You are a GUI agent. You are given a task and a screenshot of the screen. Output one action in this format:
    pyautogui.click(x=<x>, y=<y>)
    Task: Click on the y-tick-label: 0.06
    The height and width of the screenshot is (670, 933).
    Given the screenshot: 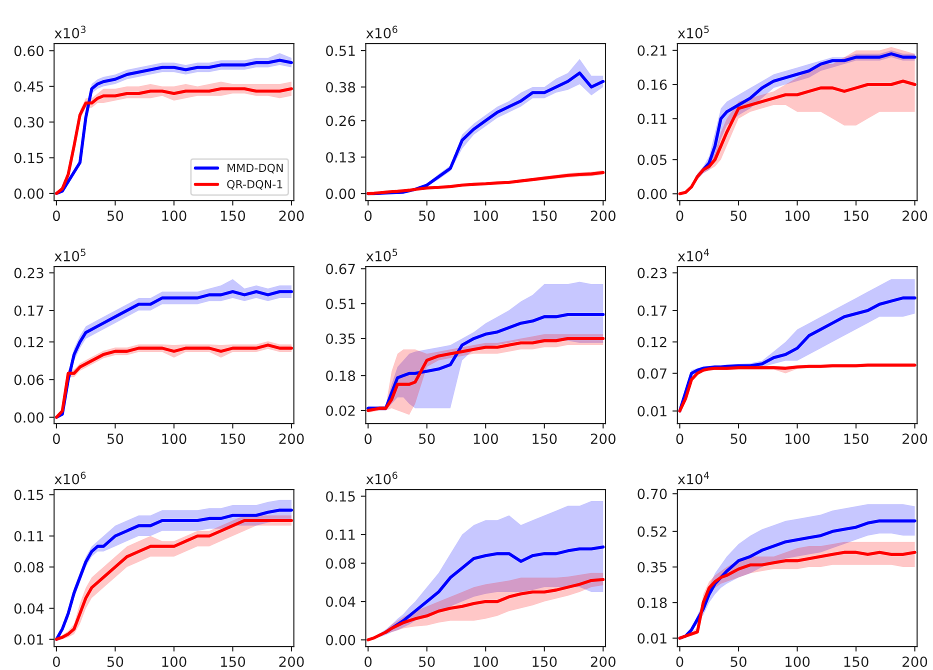 What is the action you would take?
    pyautogui.click(x=29, y=380)
    